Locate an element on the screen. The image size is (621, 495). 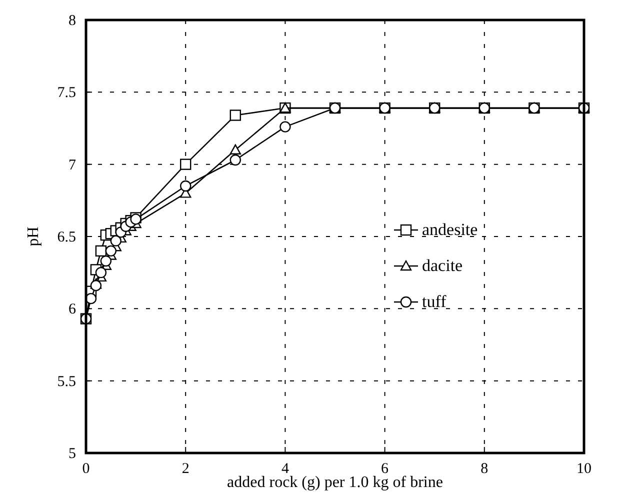
legend-label: tuff is located at coordinates (434, 301).